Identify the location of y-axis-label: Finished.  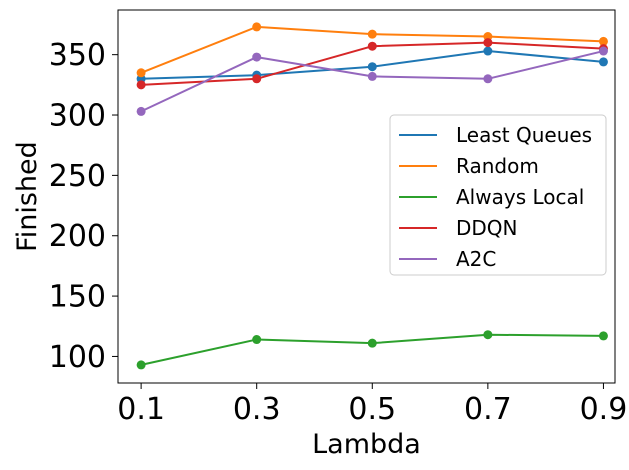
(27, 196).